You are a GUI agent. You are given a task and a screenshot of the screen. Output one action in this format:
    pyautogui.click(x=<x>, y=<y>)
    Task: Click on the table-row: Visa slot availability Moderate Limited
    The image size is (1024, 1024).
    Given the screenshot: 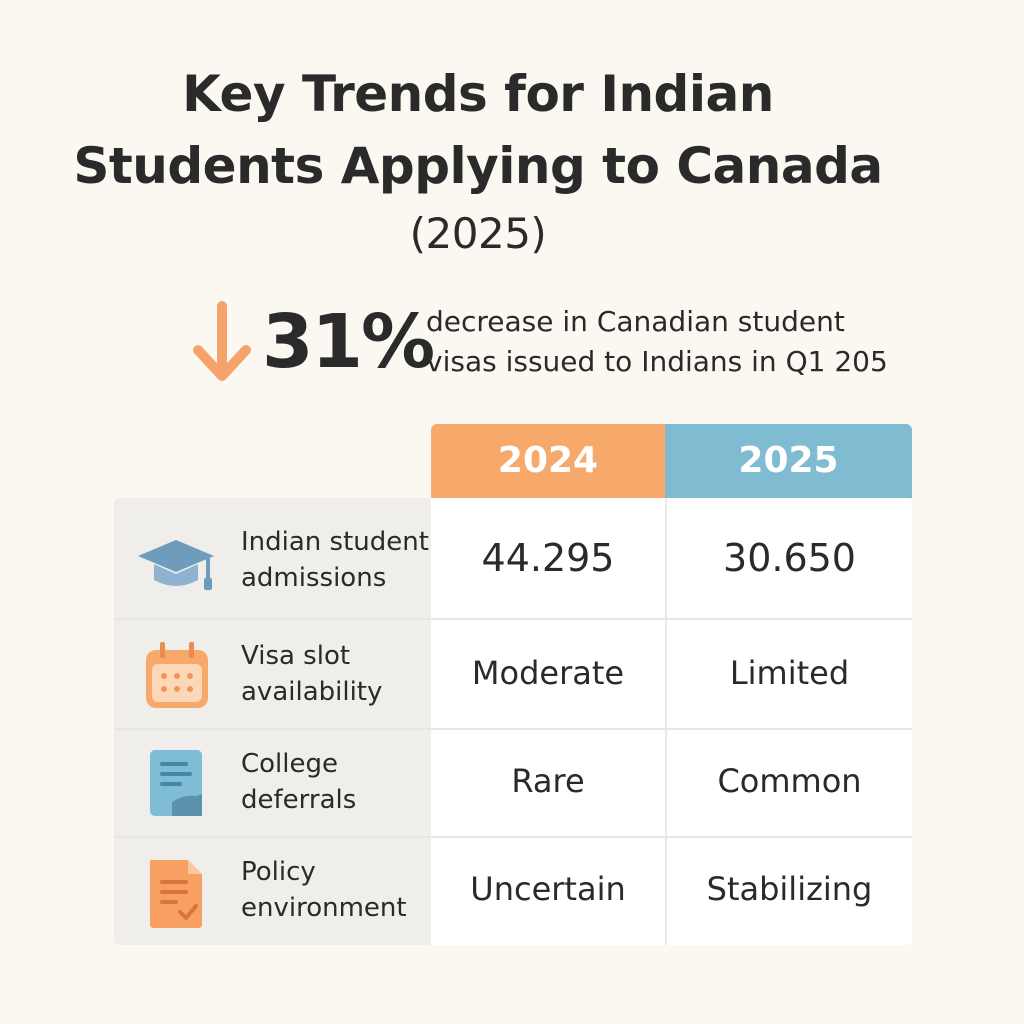 What is the action you would take?
    pyautogui.click(x=513, y=674)
    